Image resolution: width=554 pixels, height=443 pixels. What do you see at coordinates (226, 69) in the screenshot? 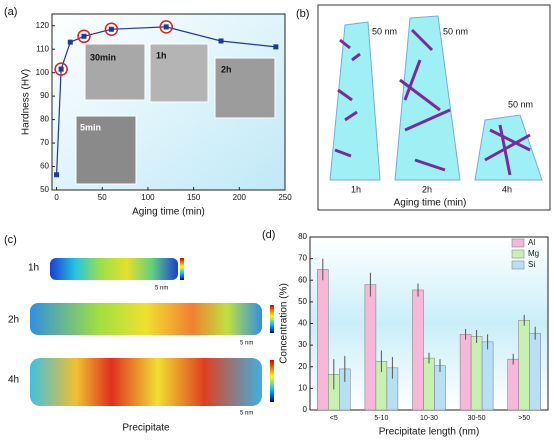
I see `inset-label: 2h` at bounding box center [226, 69].